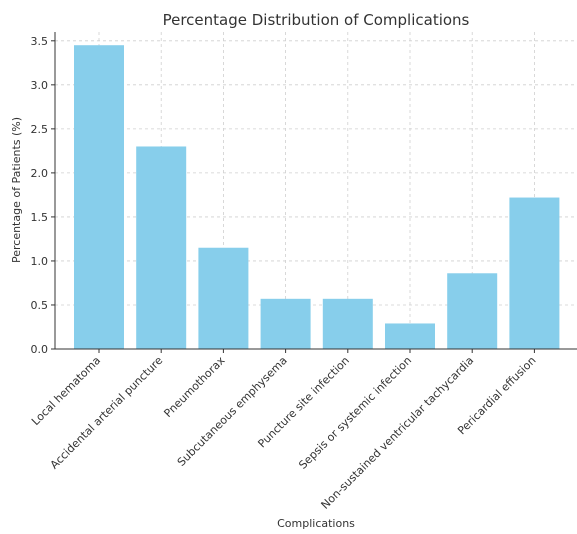 The height and width of the screenshot is (534, 577). I want to click on y-tick-label: 2.0, so click(40, 173).